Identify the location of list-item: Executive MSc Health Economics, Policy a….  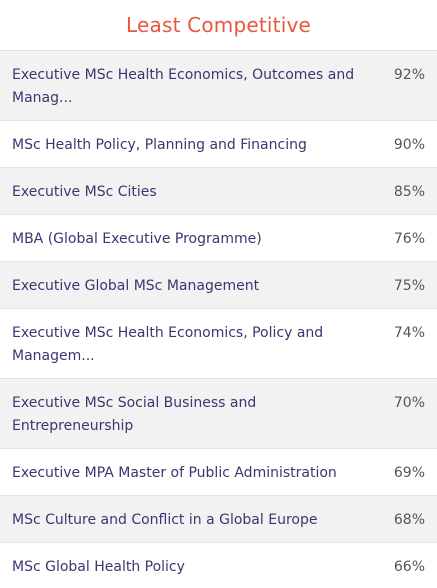
(218, 344).